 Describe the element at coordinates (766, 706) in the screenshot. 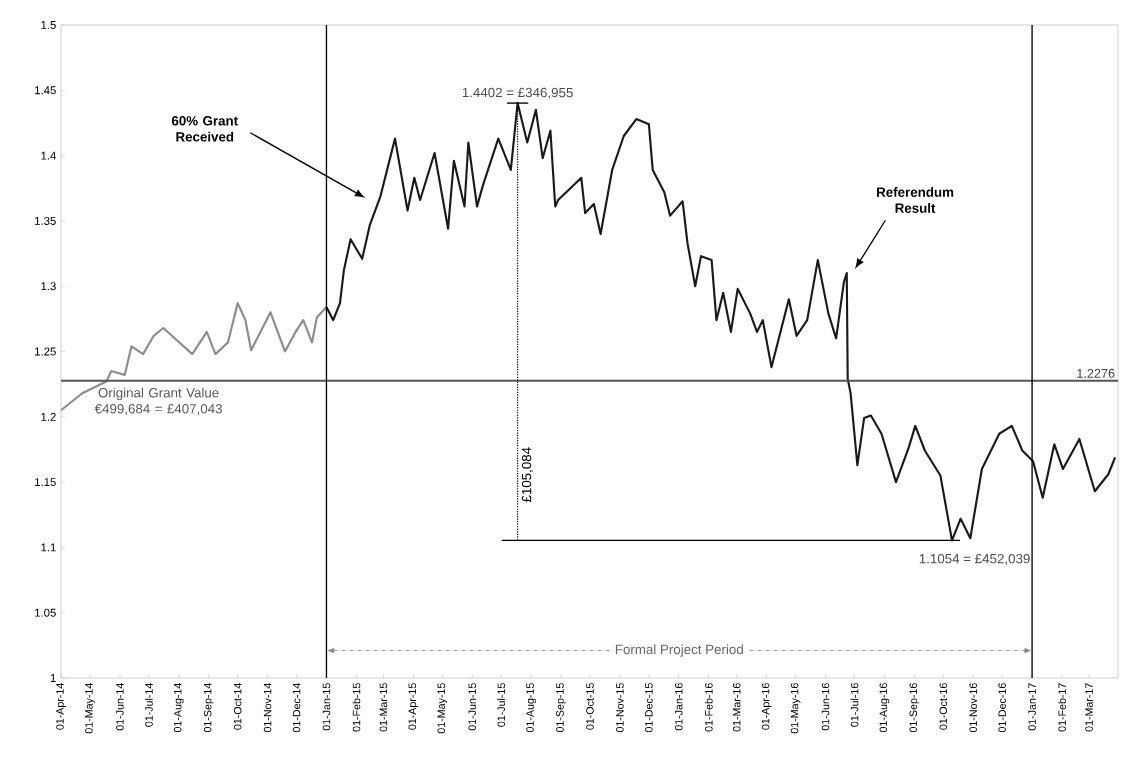

I see `x-tick-label: 01-Apr-16` at that location.